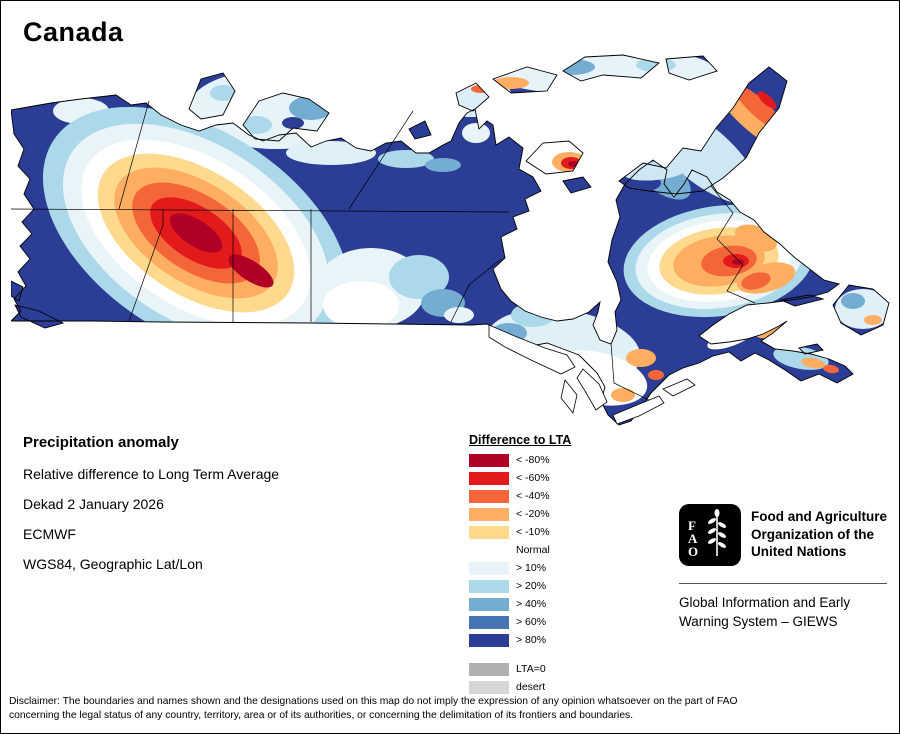 The width and height of the screenshot is (900, 734). What do you see at coordinates (533, 496) in the screenshot?
I see `legend-label: < -40%` at bounding box center [533, 496].